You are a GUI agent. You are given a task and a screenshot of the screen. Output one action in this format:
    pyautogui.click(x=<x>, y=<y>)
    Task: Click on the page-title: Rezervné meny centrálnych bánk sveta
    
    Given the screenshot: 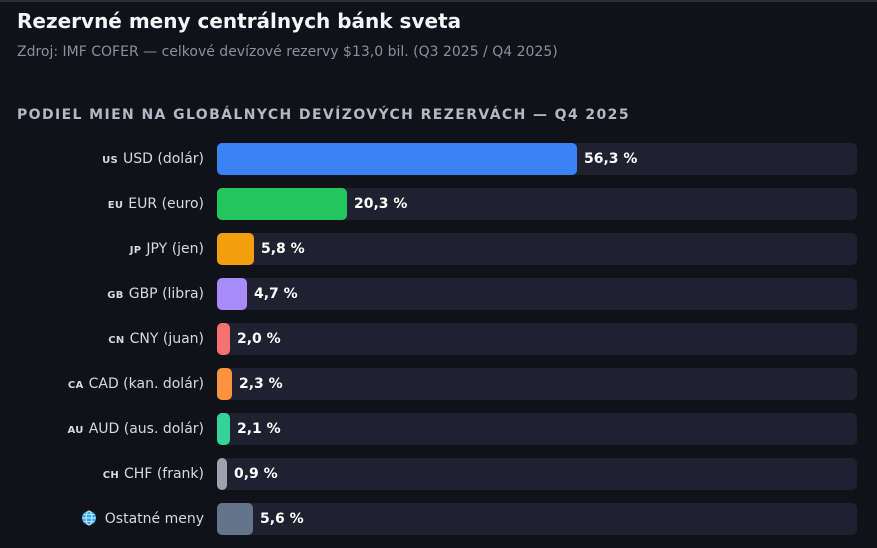 What is the action you would take?
    pyautogui.click(x=239, y=21)
    